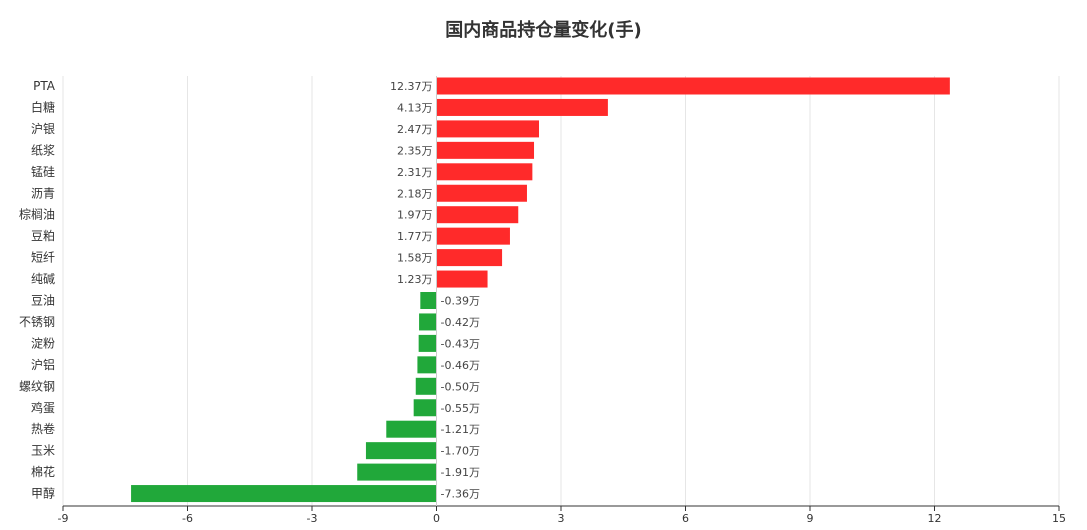 Image resolution: width=1087 pixels, height=530 pixels. Describe the element at coordinates (43, 171) in the screenshot. I see `category-label: 锰硅` at that location.